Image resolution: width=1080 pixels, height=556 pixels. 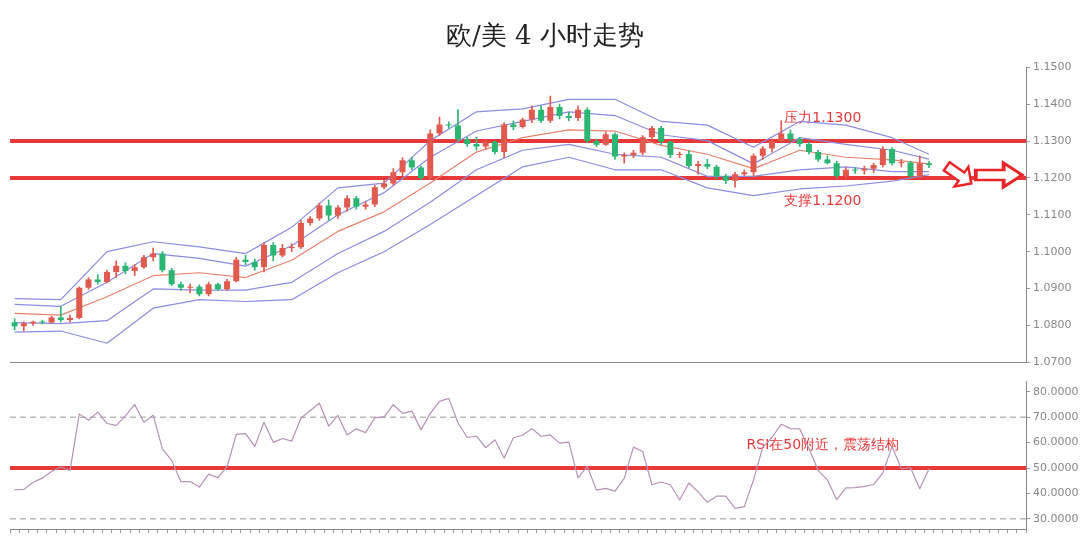 What do you see at coordinates (1056, 417) in the screenshot?
I see `y-tick-label: 70.0000` at bounding box center [1056, 417].